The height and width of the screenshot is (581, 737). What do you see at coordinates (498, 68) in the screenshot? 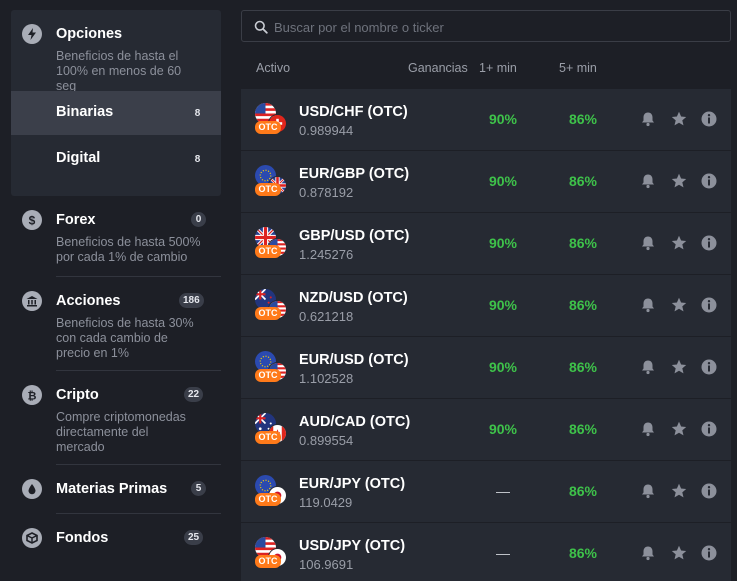
I see `column-header-1min: 1+ min` at bounding box center [498, 68].